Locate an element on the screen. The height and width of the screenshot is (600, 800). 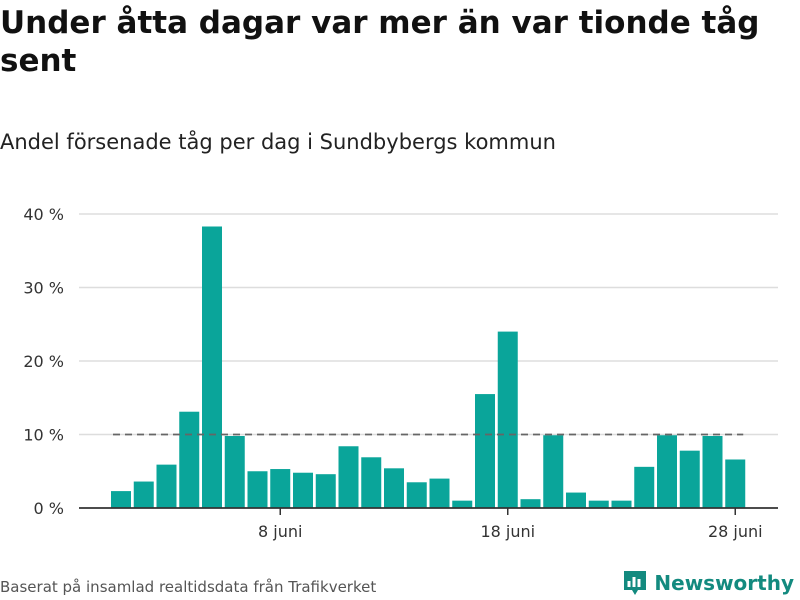
brand-name: Newsworthy is located at coordinates (724, 583).